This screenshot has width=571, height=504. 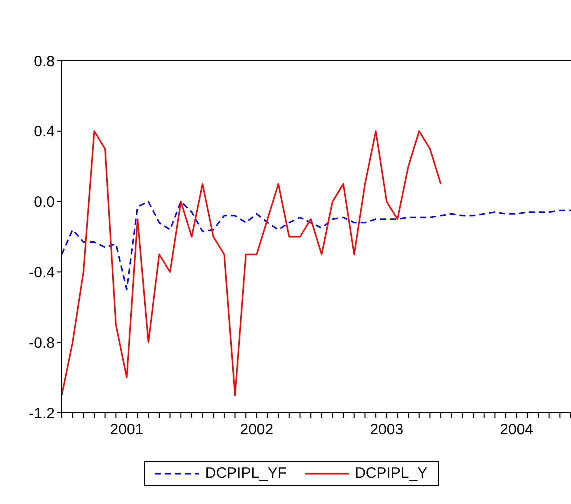 I want to click on x-tick-label: 2004, so click(x=517, y=430).